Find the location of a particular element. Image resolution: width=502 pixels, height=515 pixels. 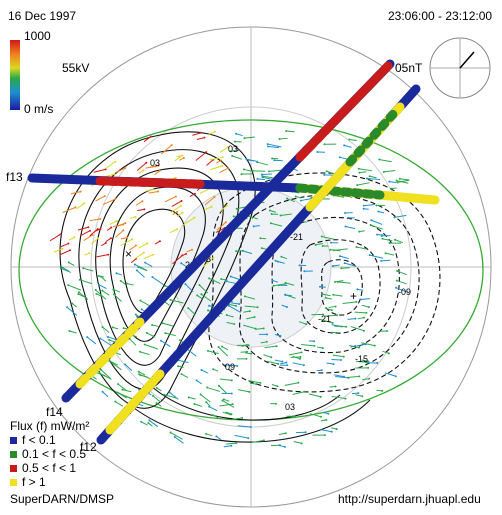

legend-title: Flux (f) mW/m² is located at coordinates (49, 426).